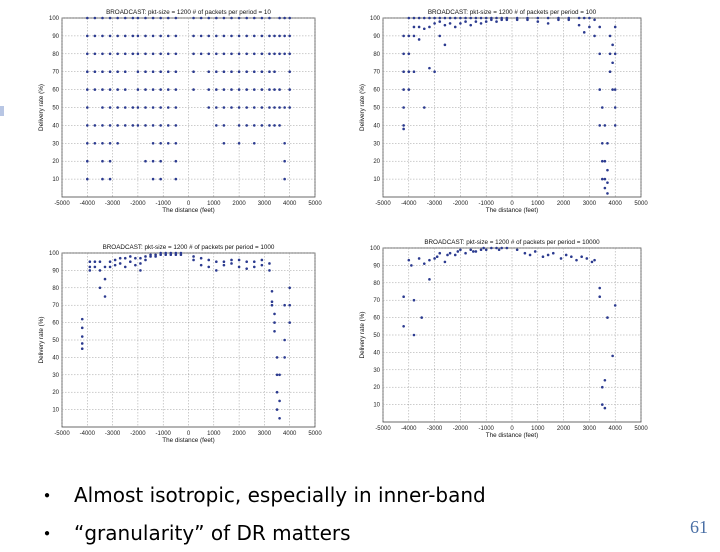  Describe the element at coordinates (2, 111) in the screenshot. I see `left-accent-mark` at that location.